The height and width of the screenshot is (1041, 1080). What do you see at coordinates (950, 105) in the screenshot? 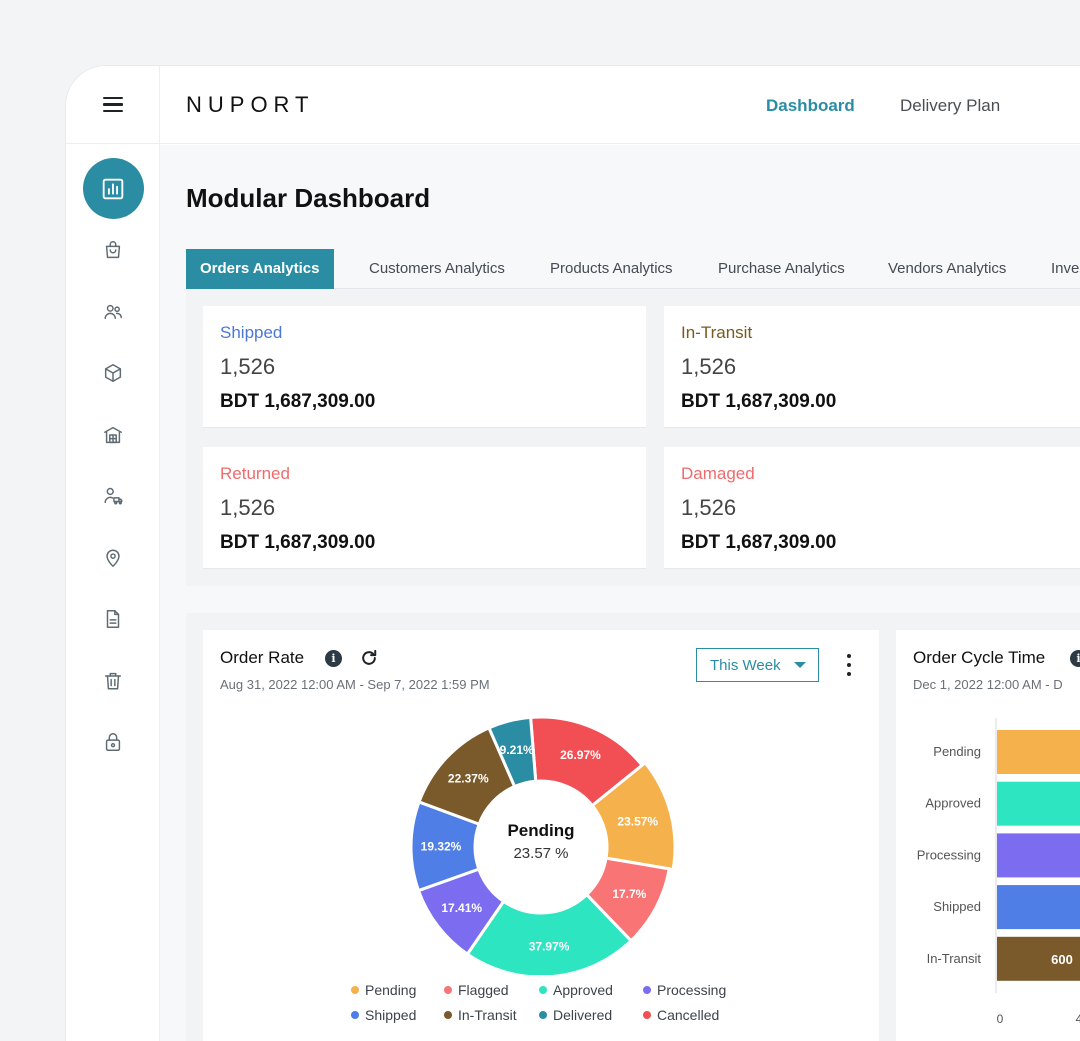
I see `nav-delivery-plan: Delivery Plan` at bounding box center [950, 105].